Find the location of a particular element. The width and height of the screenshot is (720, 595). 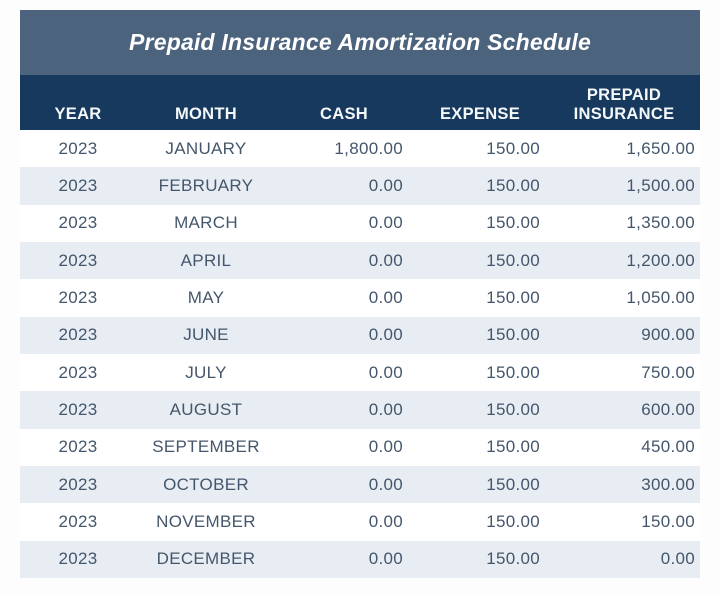

prepaid-insurance-cell: 1,050.00 is located at coordinates (660, 297).